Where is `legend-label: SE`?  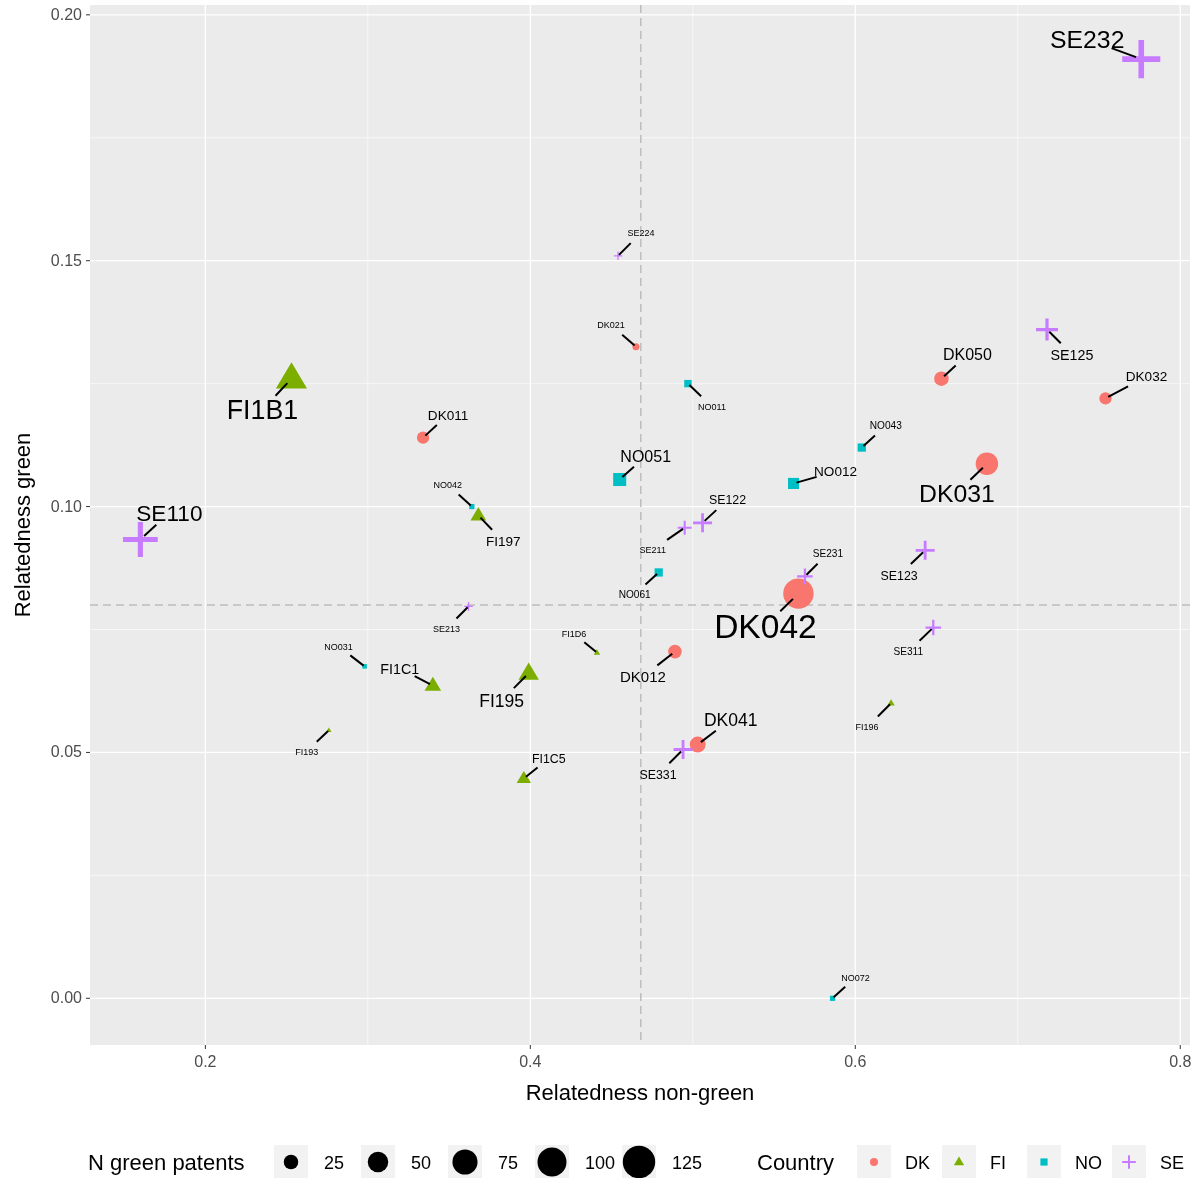 legend-label: SE is located at coordinates (1172, 1163).